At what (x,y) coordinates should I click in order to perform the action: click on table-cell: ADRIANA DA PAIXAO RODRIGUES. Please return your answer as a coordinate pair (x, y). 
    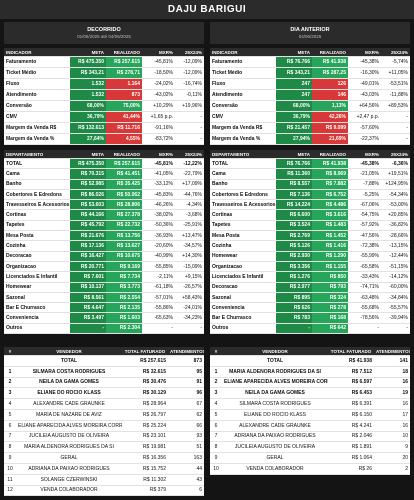
    Looking at the image, I should click on (275, 437).